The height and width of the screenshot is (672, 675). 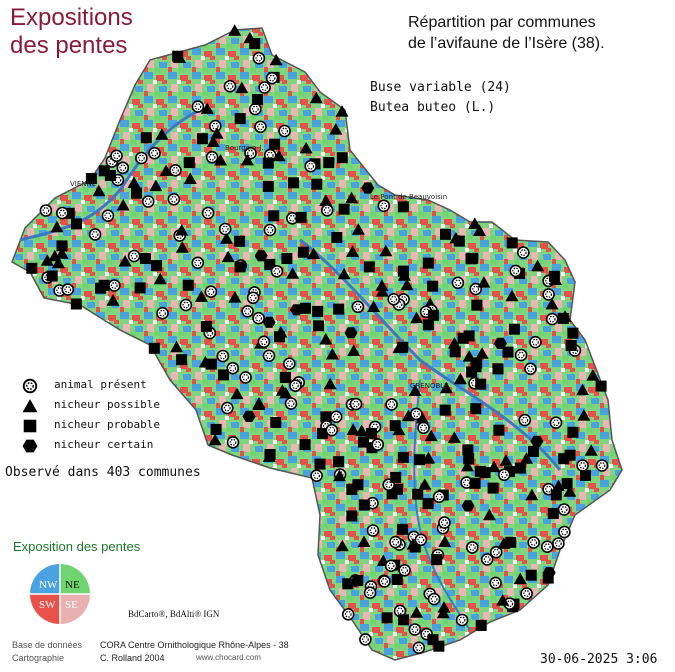 What do you see at coordinates (430, 354) in the screenshot?
I see `river-isere` at bounding box center [430, 354].